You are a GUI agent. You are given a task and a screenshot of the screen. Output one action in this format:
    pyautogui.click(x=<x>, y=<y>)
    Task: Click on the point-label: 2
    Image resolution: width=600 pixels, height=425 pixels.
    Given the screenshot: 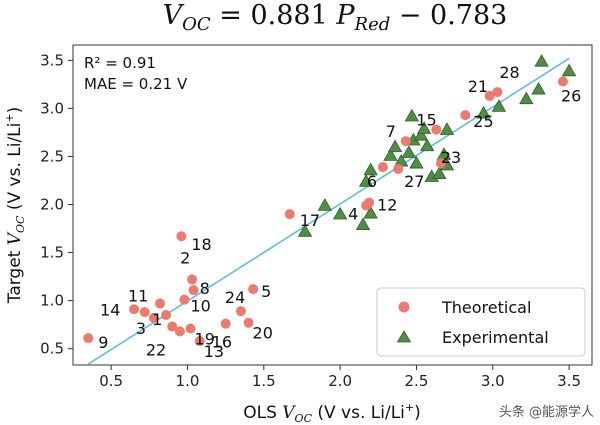 What is the action you would take?
    pyautogui.click(x=185, y=257)
    